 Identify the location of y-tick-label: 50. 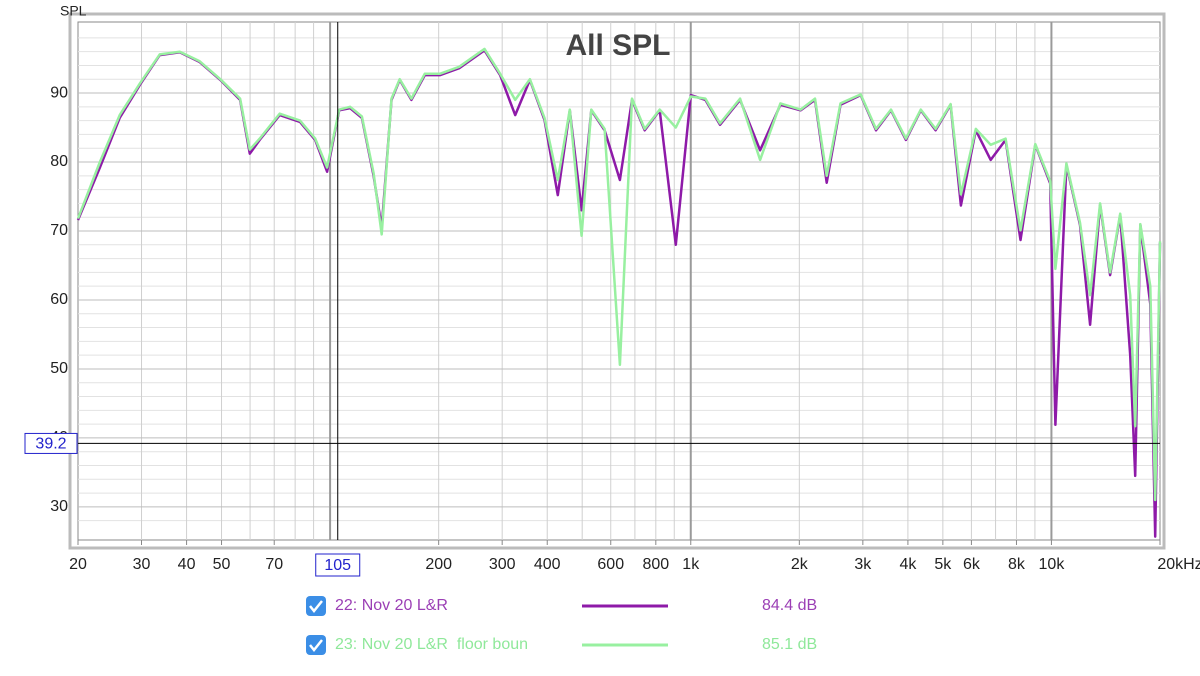
(59, 368).